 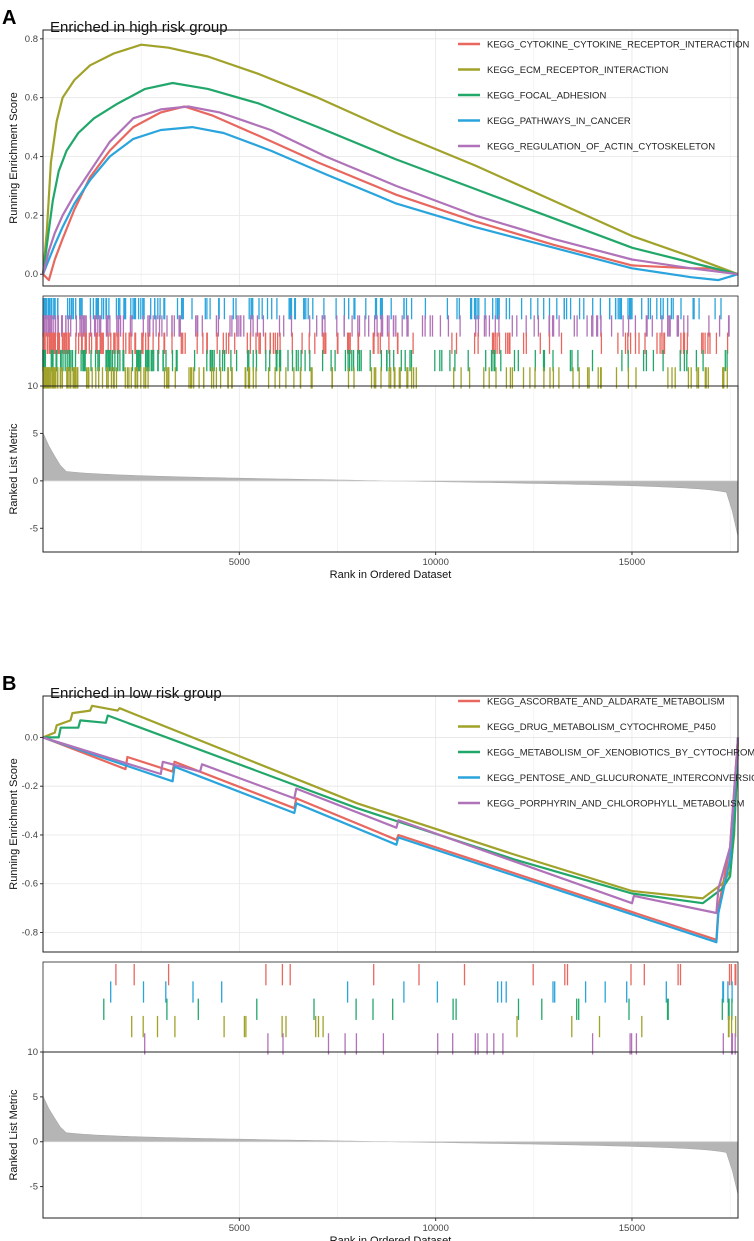 I want to click on panel-label: B, so click(x=9, y=684).